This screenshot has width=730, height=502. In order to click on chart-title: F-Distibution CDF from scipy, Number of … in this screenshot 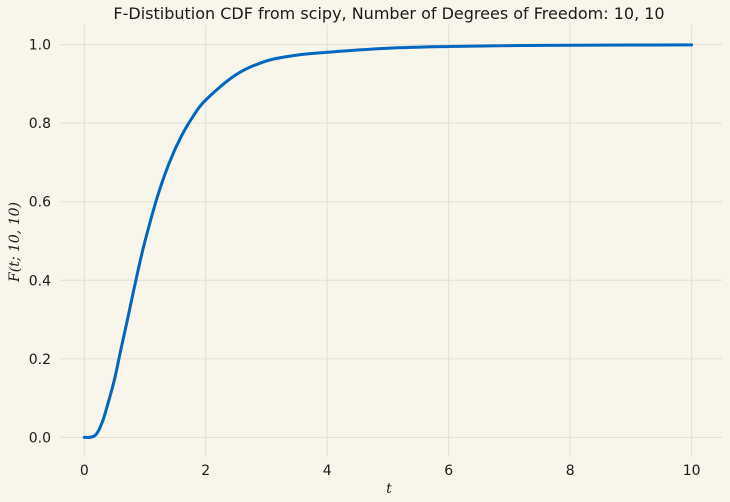, I will do `click(388, 13)`.